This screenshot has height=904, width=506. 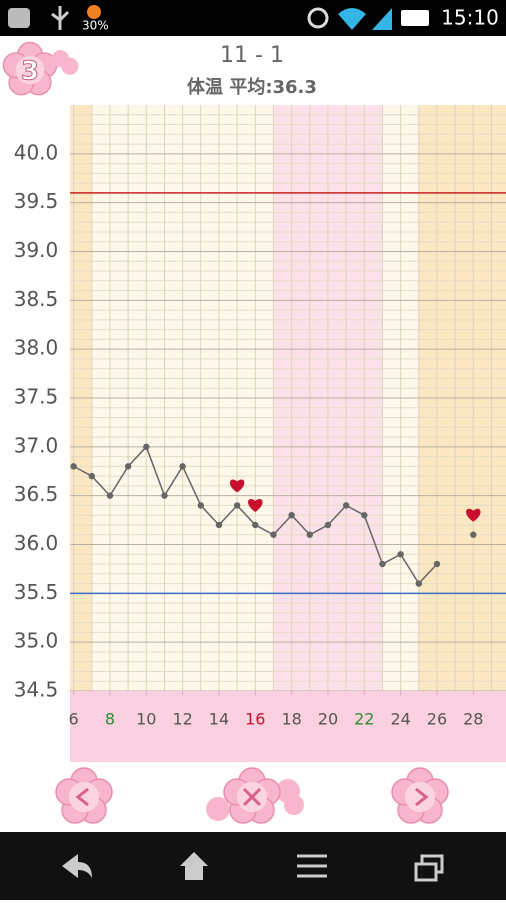 What do you see at coordinates (36, 250) in the screenshot?
I see `y-tick-label: 39.0` at bounding box center [36, 250].